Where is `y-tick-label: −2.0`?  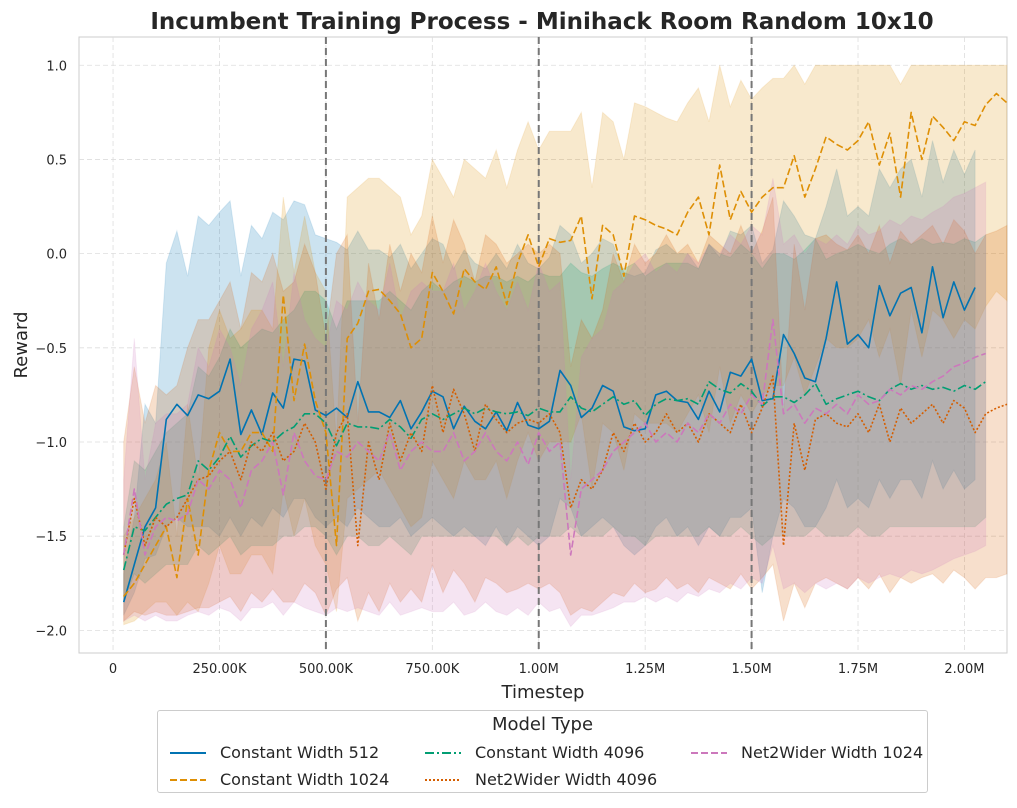
y-tick-label: −2.0 is located at coordinates (51, 631).